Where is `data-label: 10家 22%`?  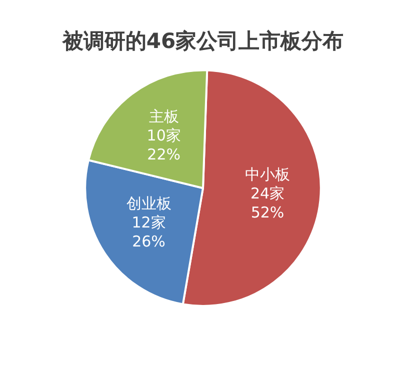 data-label: 10家 22% is located at coordinates (163, 145).